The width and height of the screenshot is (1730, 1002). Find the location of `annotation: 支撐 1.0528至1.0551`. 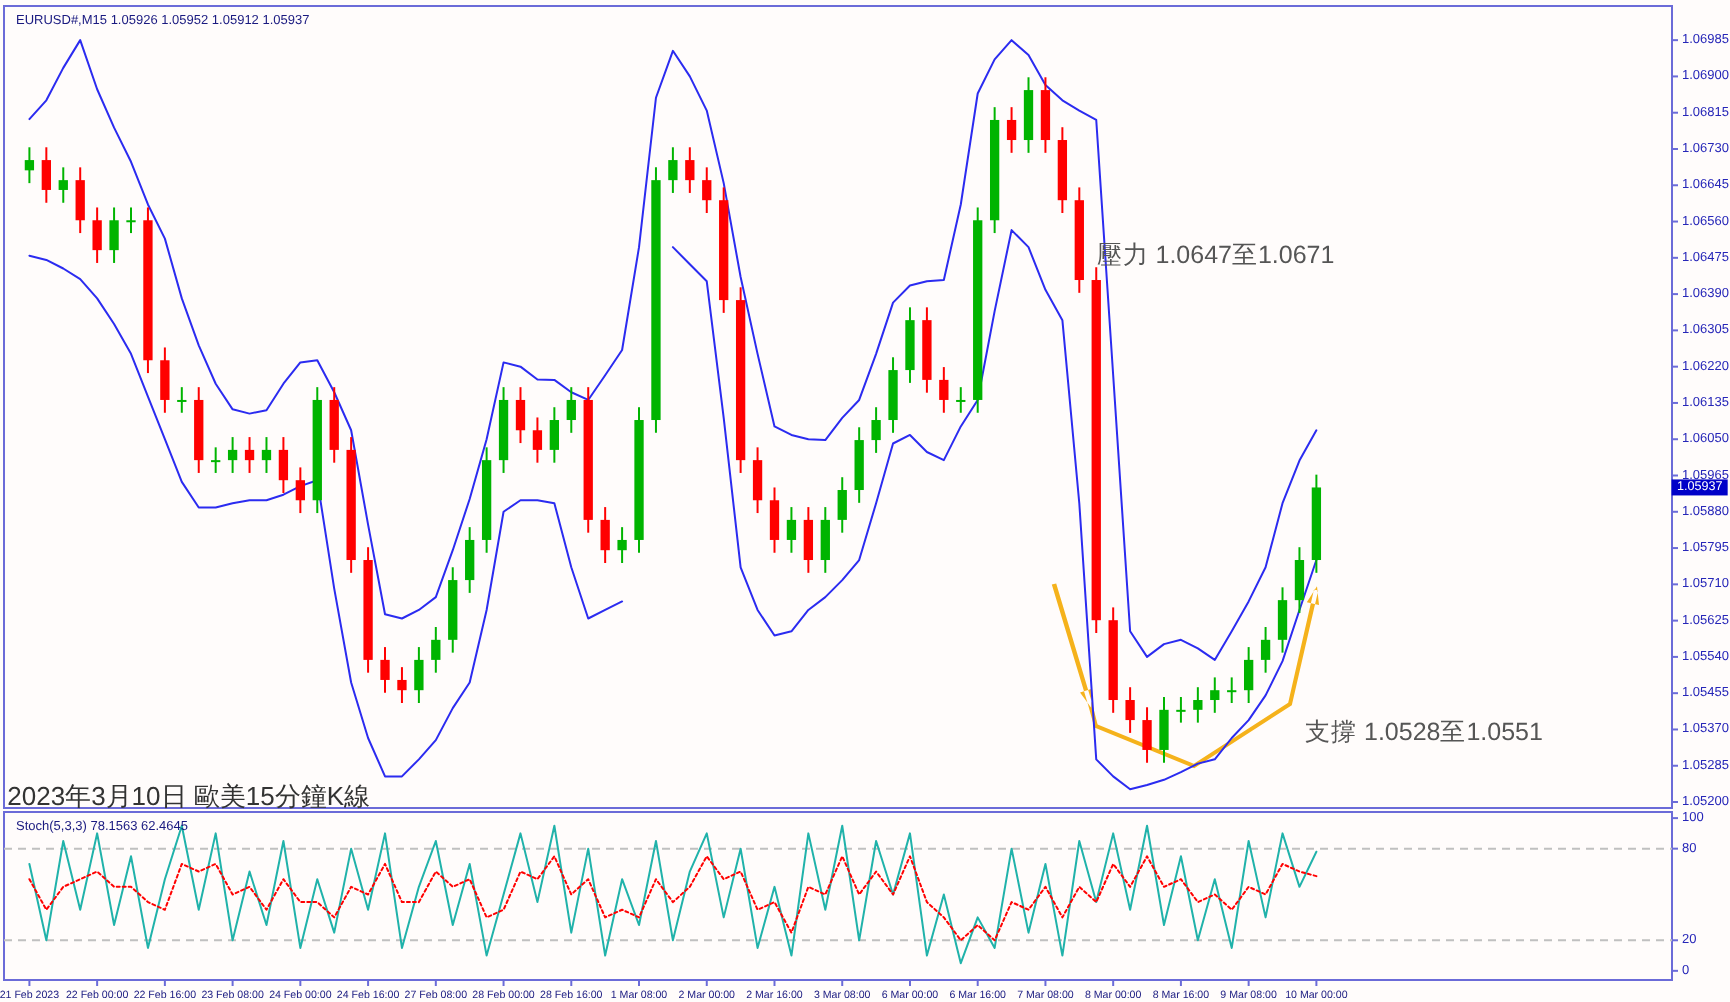

annotation: 支撐 1.0528至1.0551 is located at coordinates (1424, 731).